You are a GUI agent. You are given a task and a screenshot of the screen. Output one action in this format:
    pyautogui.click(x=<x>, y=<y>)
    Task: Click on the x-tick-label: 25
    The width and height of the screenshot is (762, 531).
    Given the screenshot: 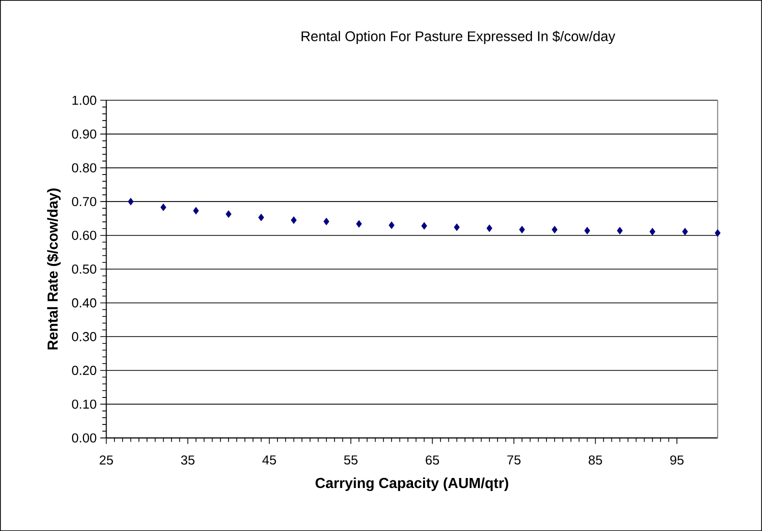 What is the action you would take?
    pyautogui.click(x=106, y=460)
    